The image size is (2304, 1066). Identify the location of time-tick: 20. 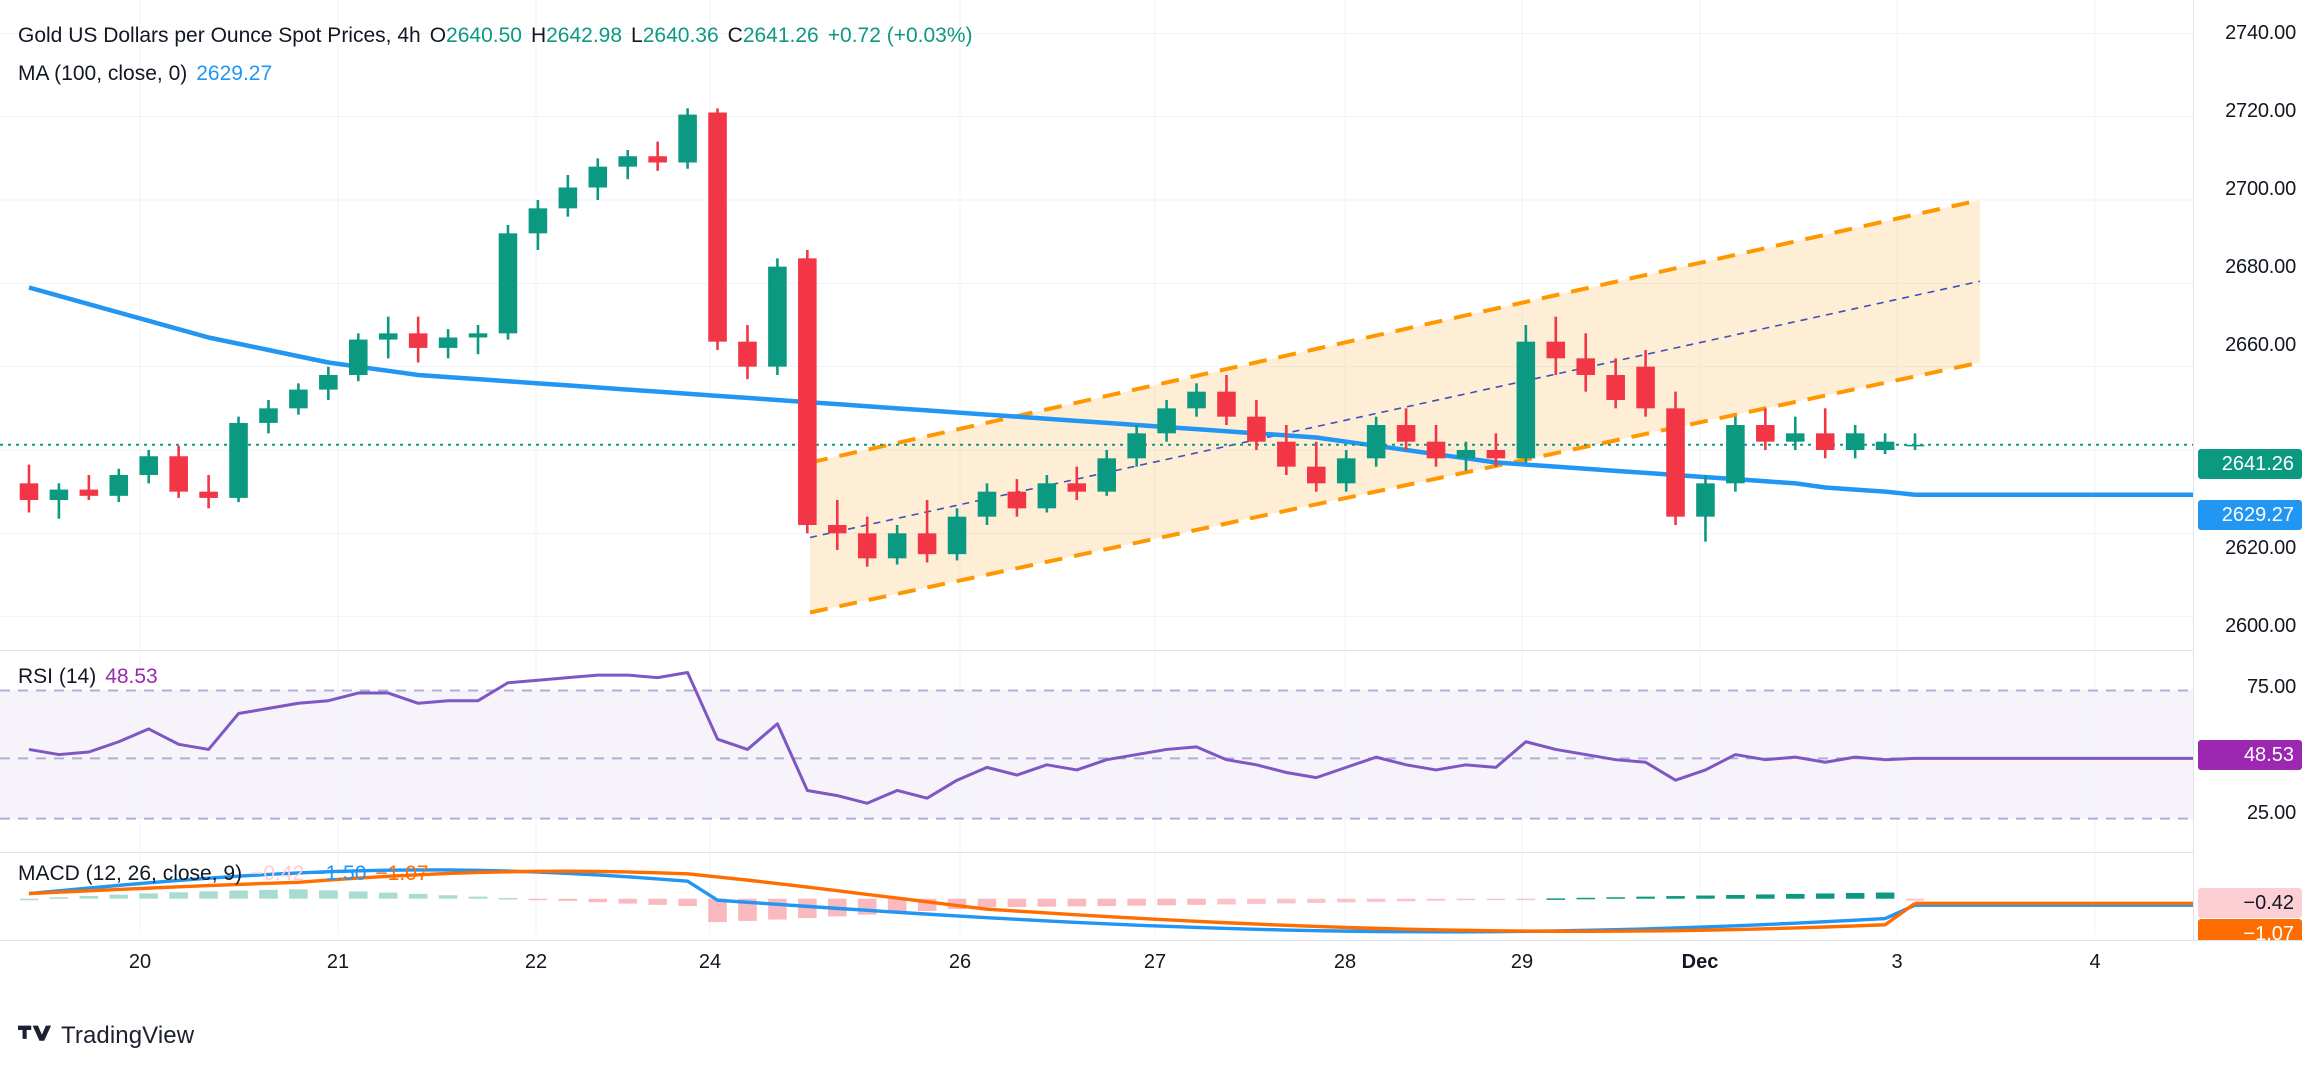
(140, 962).